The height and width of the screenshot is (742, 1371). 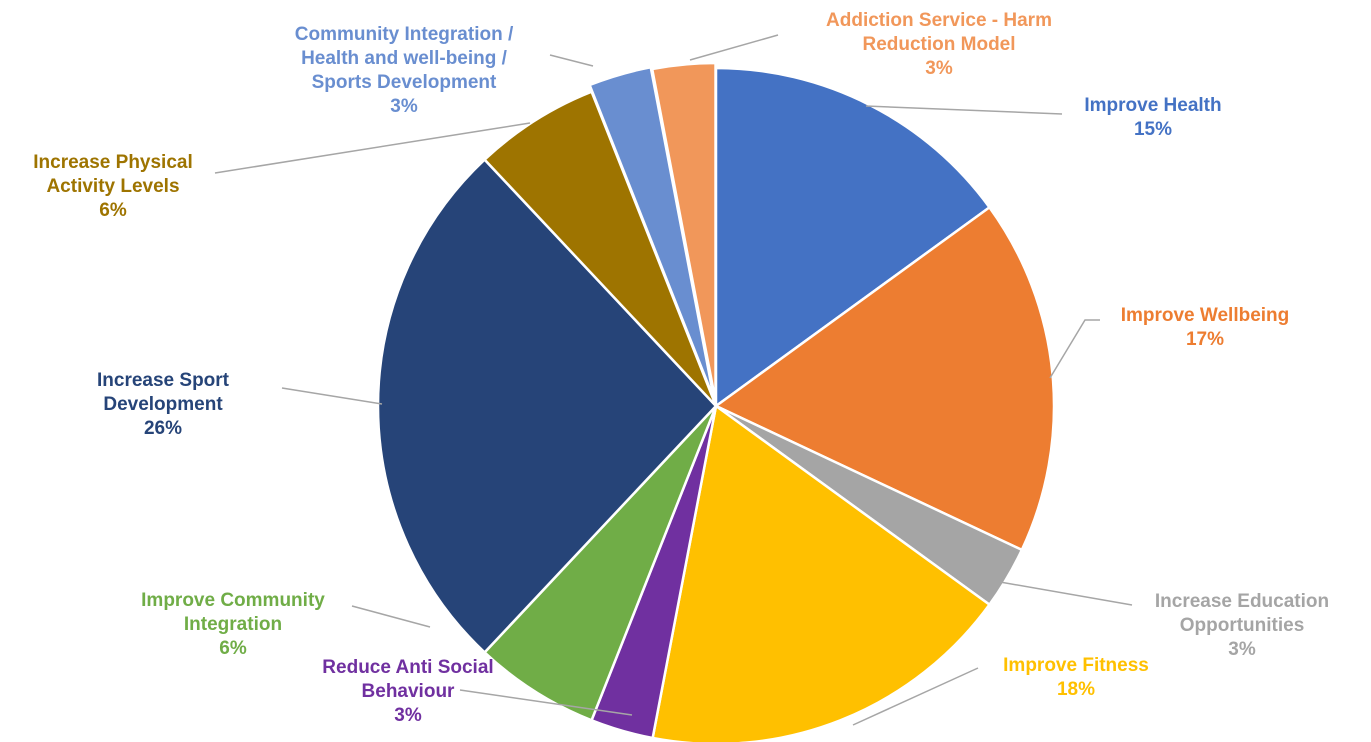 What do you see at coordinates (939, 20) in the screenshot?
I see `slice-category-label: Addiction Service - Harm` at bounding box center [939, 20].